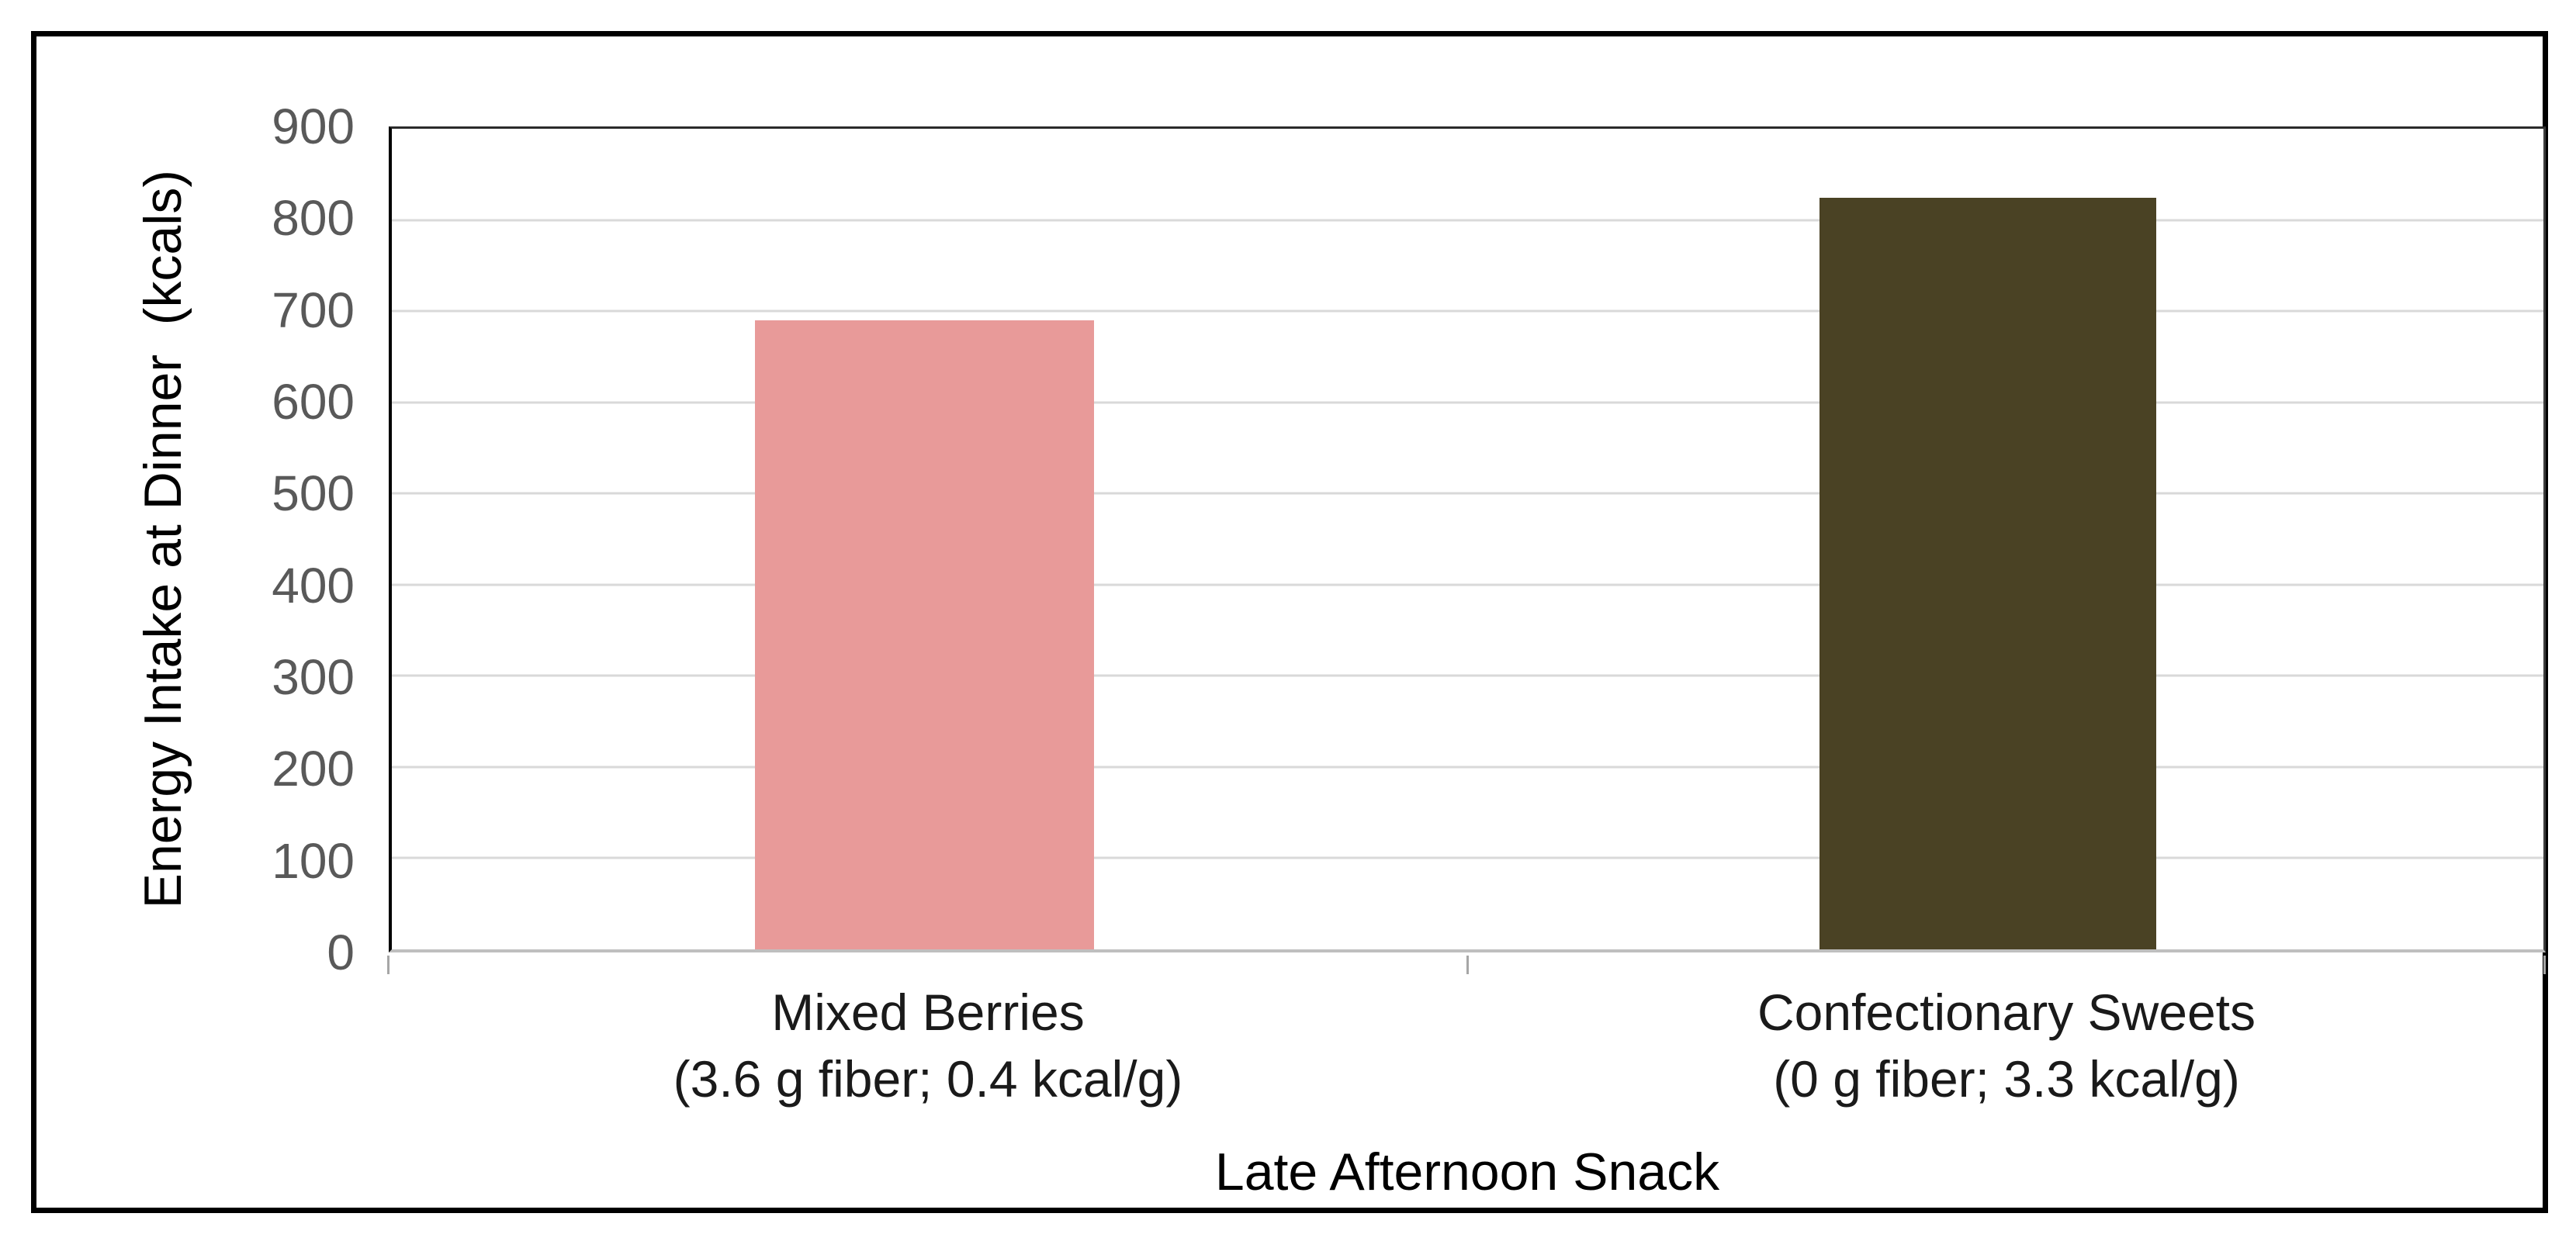 The image size is (2576, 1241). What do you see at coordinates (313, 310) in the screenshot?
I see `y-tick-label: 700` at bounding box center [313, 310].